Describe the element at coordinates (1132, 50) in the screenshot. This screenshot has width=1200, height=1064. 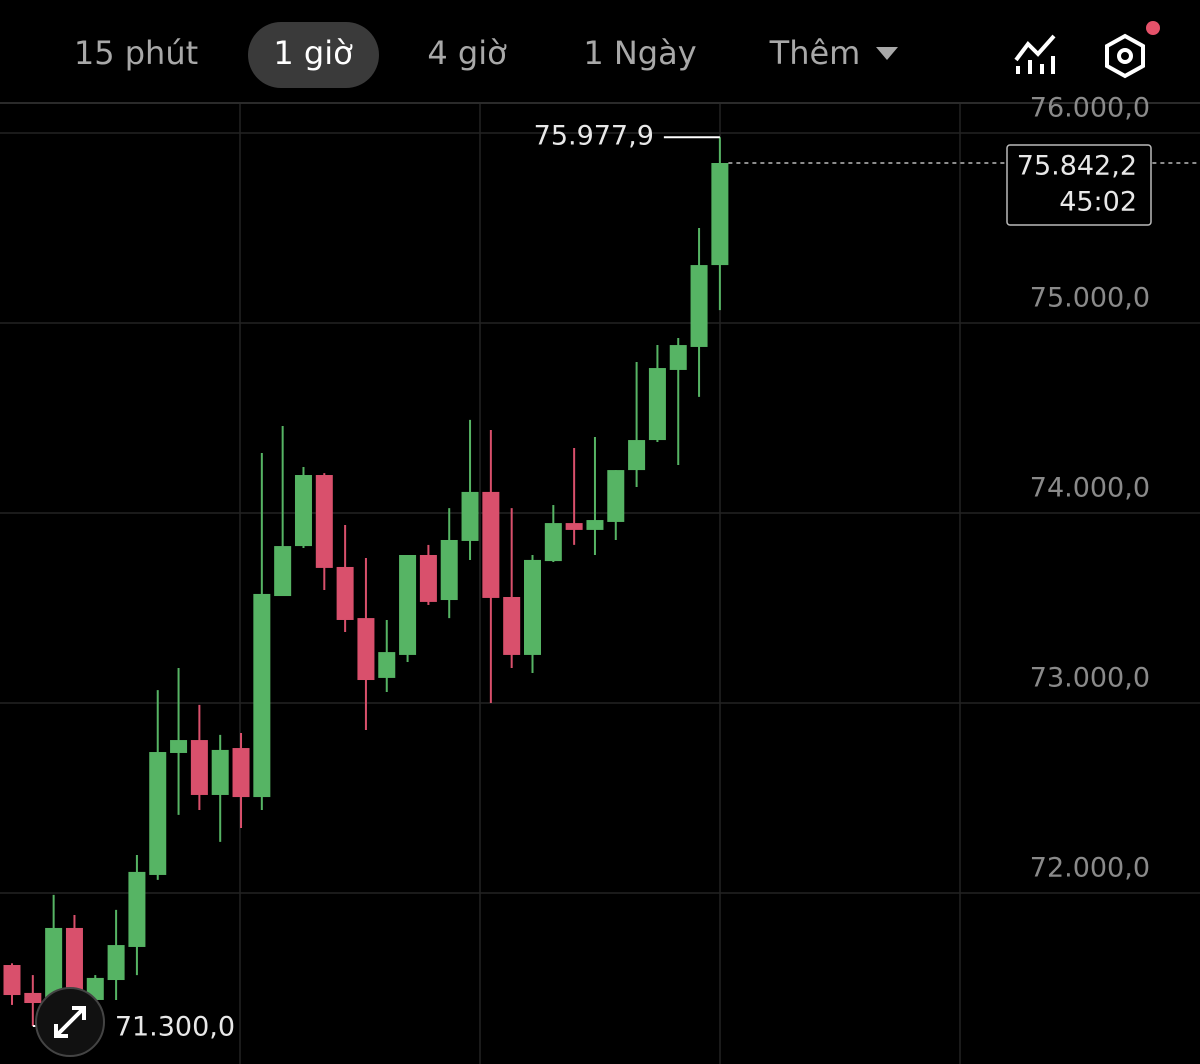
I see `settings-icon` at that location.